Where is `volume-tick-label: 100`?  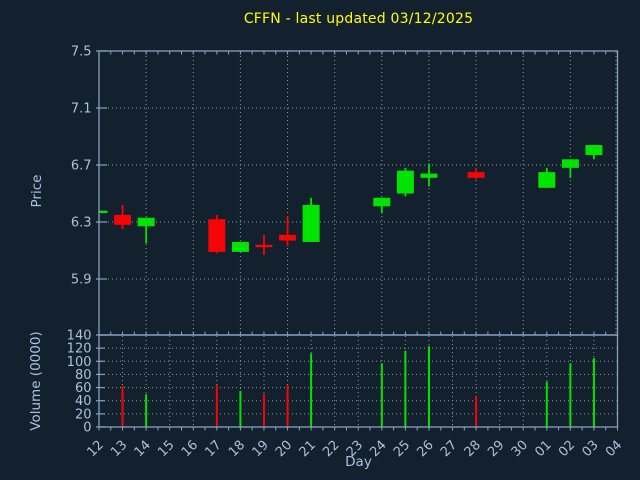
volume-tick-label: 100 is located at coordinates (79, 362).